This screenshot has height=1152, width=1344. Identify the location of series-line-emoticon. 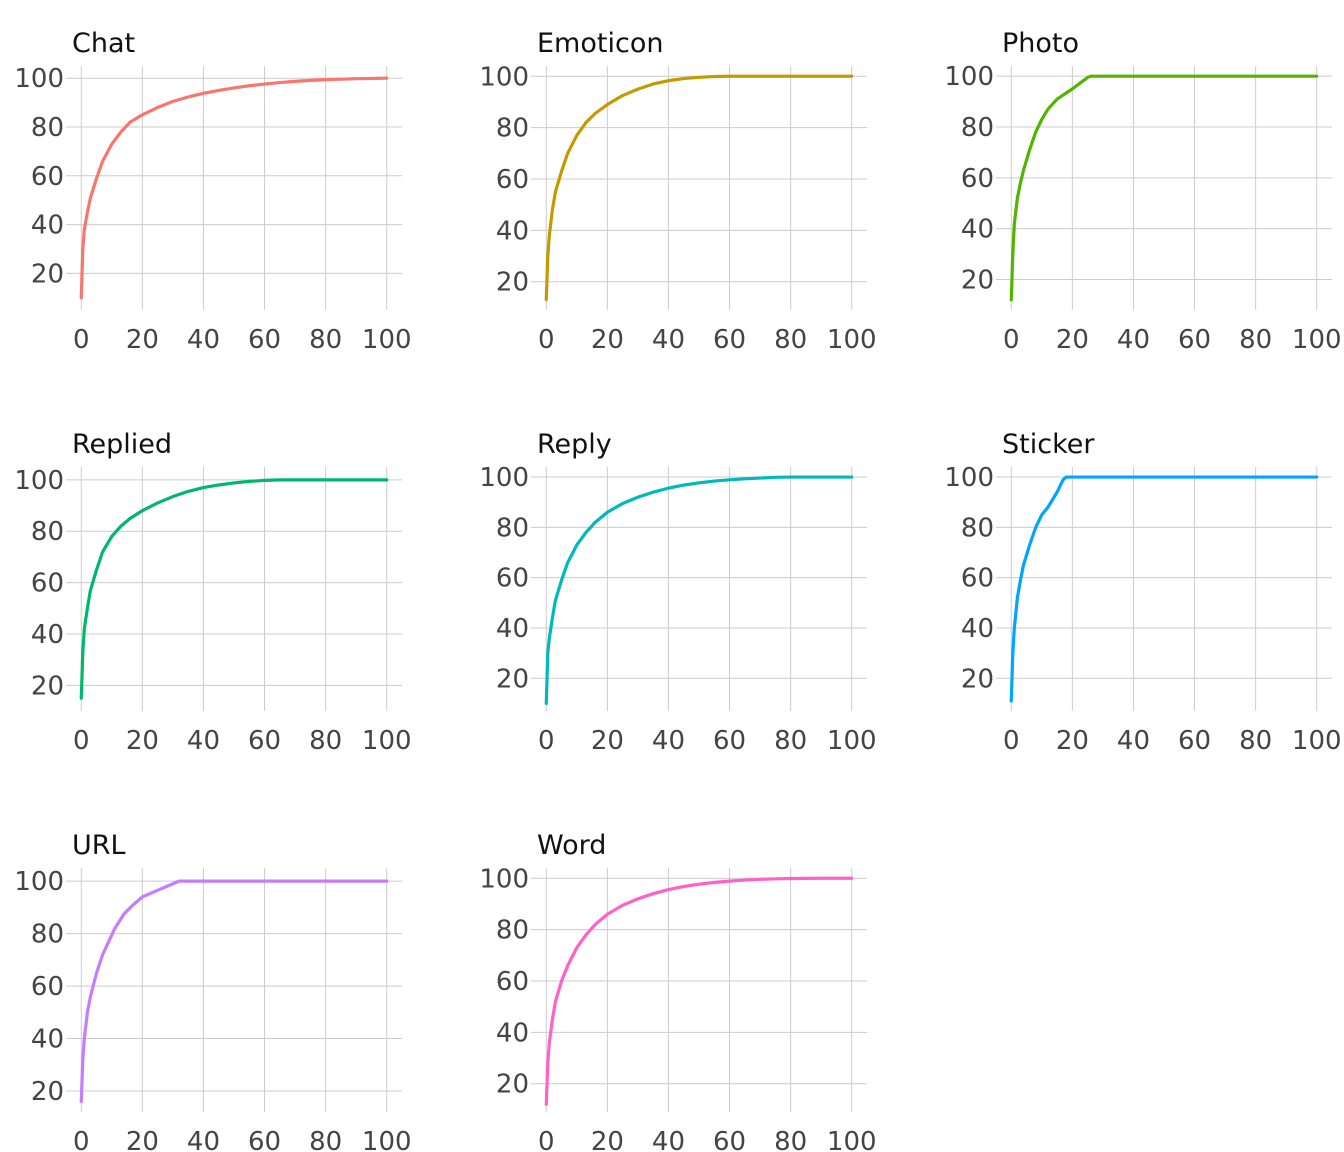
(699, 188).